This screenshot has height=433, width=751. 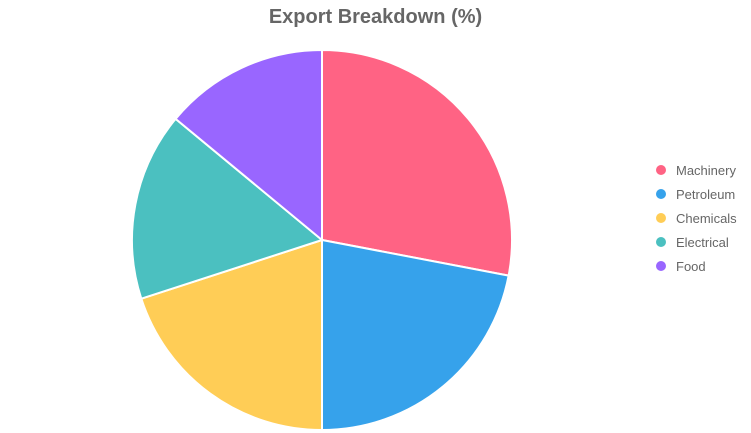 I want to click on legend-item-food: Food, so click(x=696, y=266).